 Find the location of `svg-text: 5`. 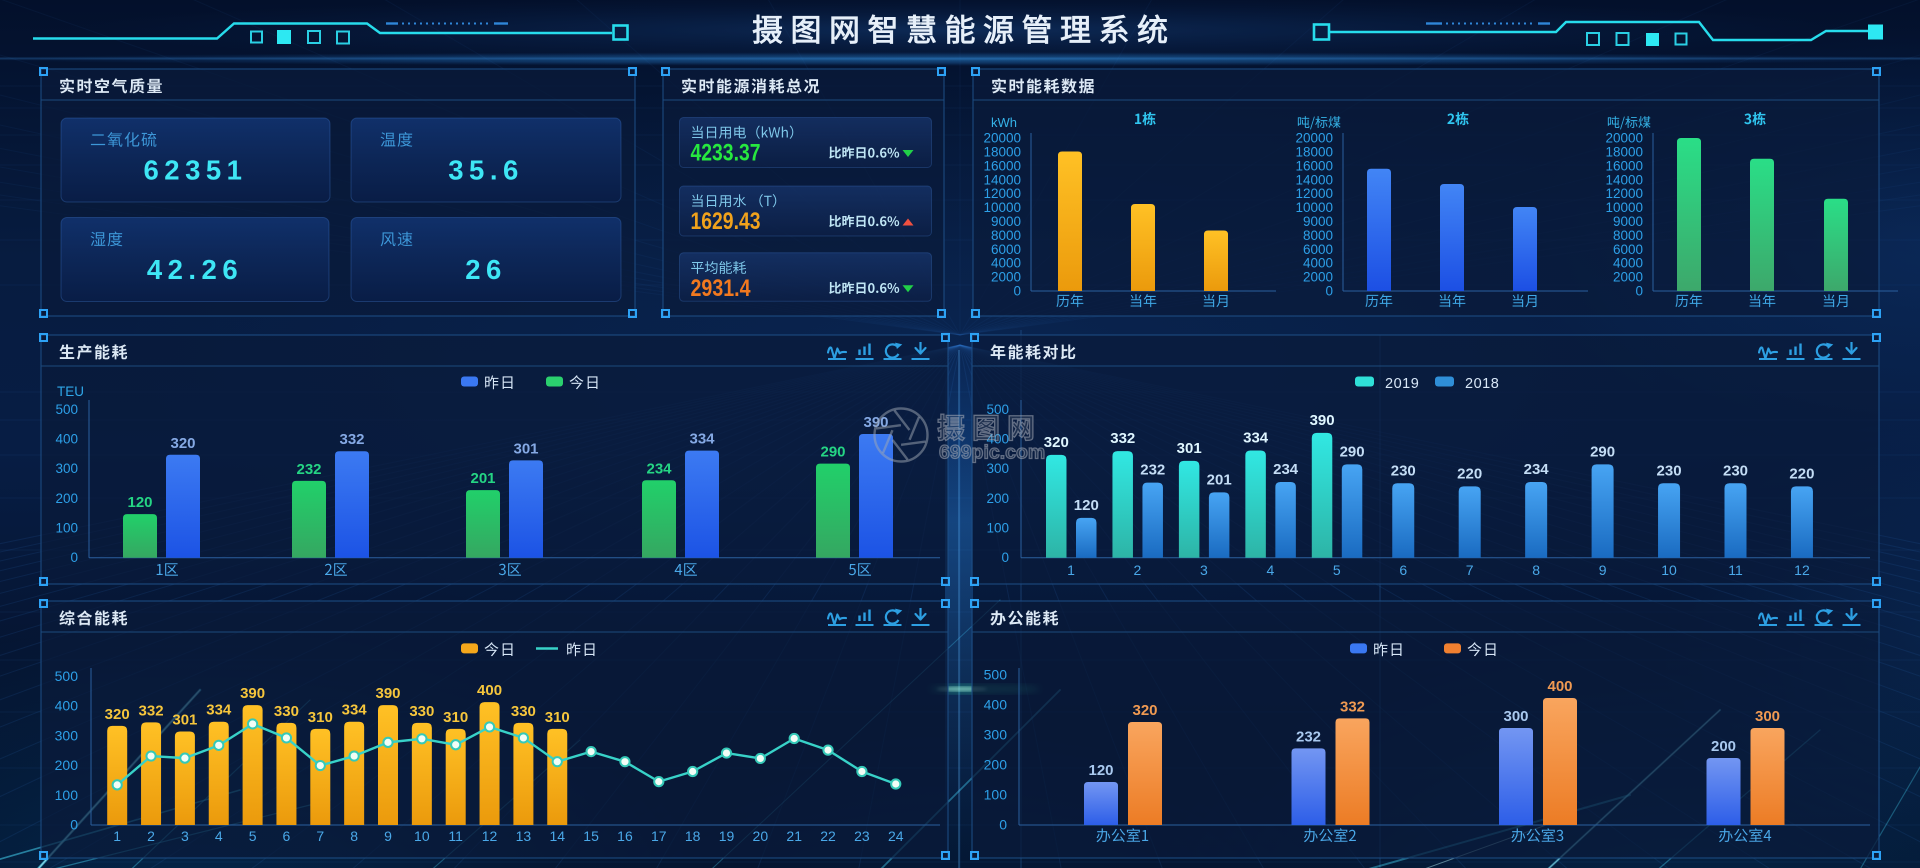

svg-text: 5 is located at coordinates (1337, 570).